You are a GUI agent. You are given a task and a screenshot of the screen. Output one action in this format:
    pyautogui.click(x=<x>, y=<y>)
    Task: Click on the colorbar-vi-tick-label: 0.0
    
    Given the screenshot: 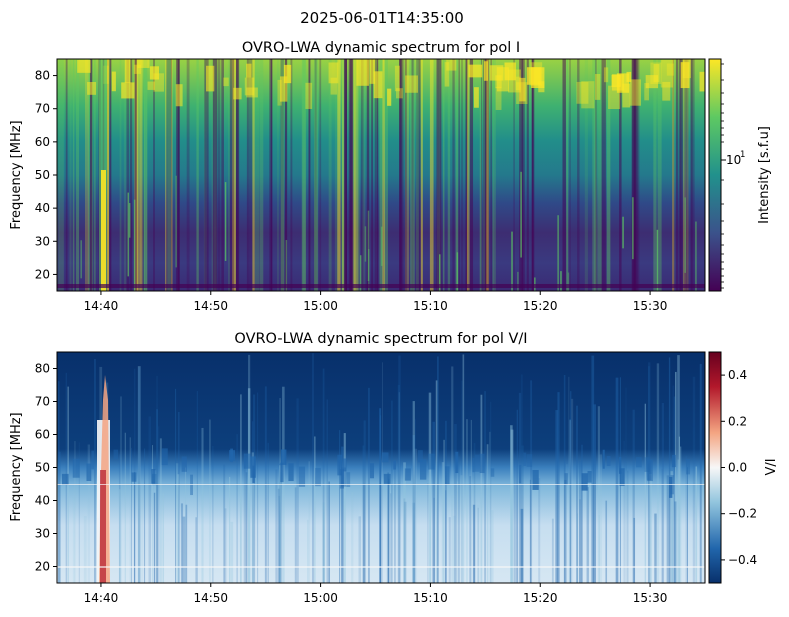 What is the action you would take?
    pyautogui.click(x=737, y=468)
    